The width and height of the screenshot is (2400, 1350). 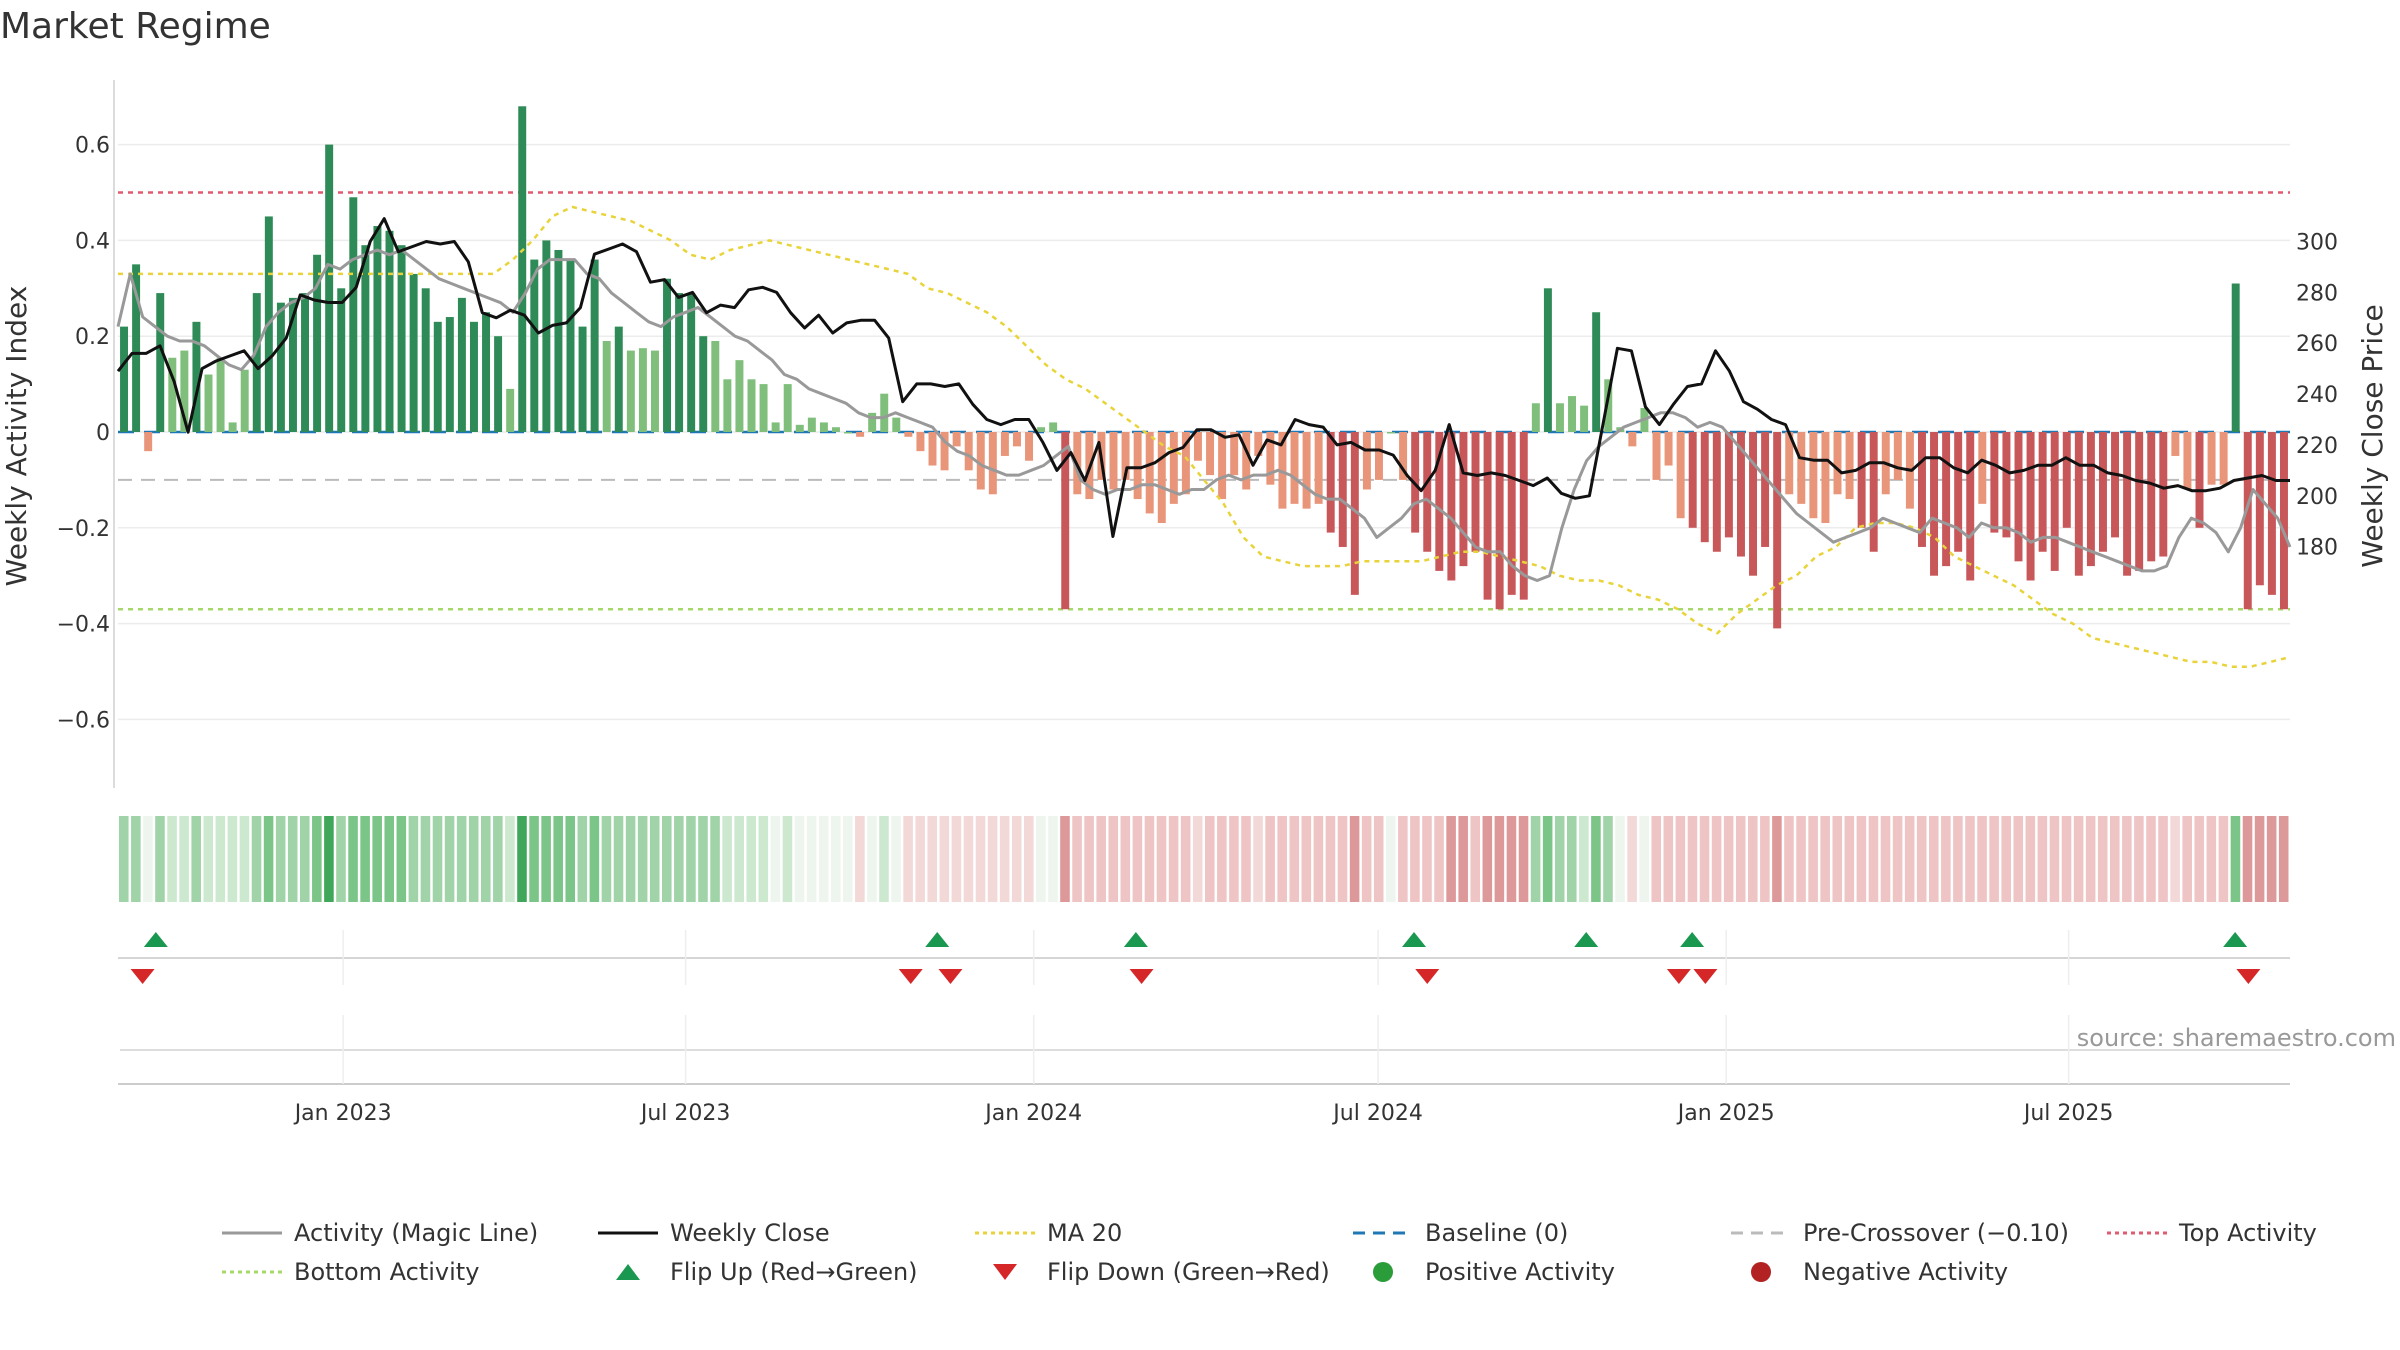 What do you see at coordinates (103, 433) in the screenshot?
I see `y-tick-label: 0` at bounding box center [103, 433].